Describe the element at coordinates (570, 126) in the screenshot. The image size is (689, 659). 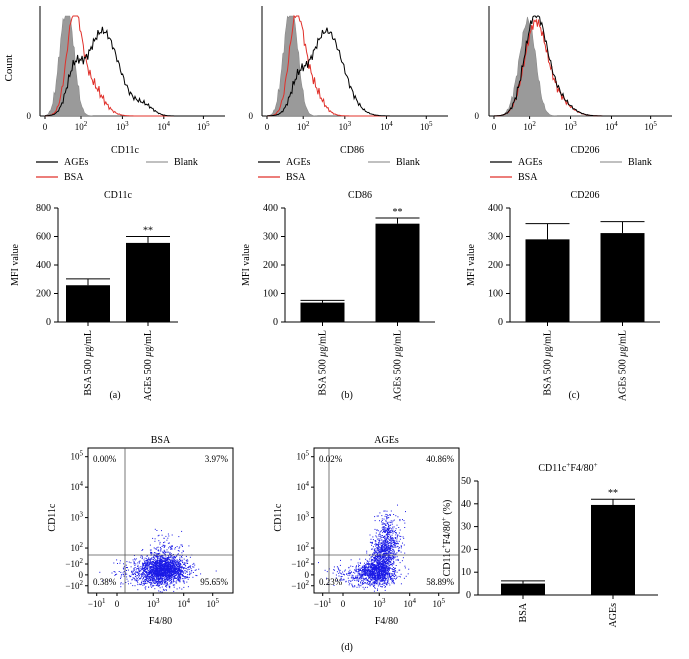
I see `hist-x-tick-label: 103` at that location.